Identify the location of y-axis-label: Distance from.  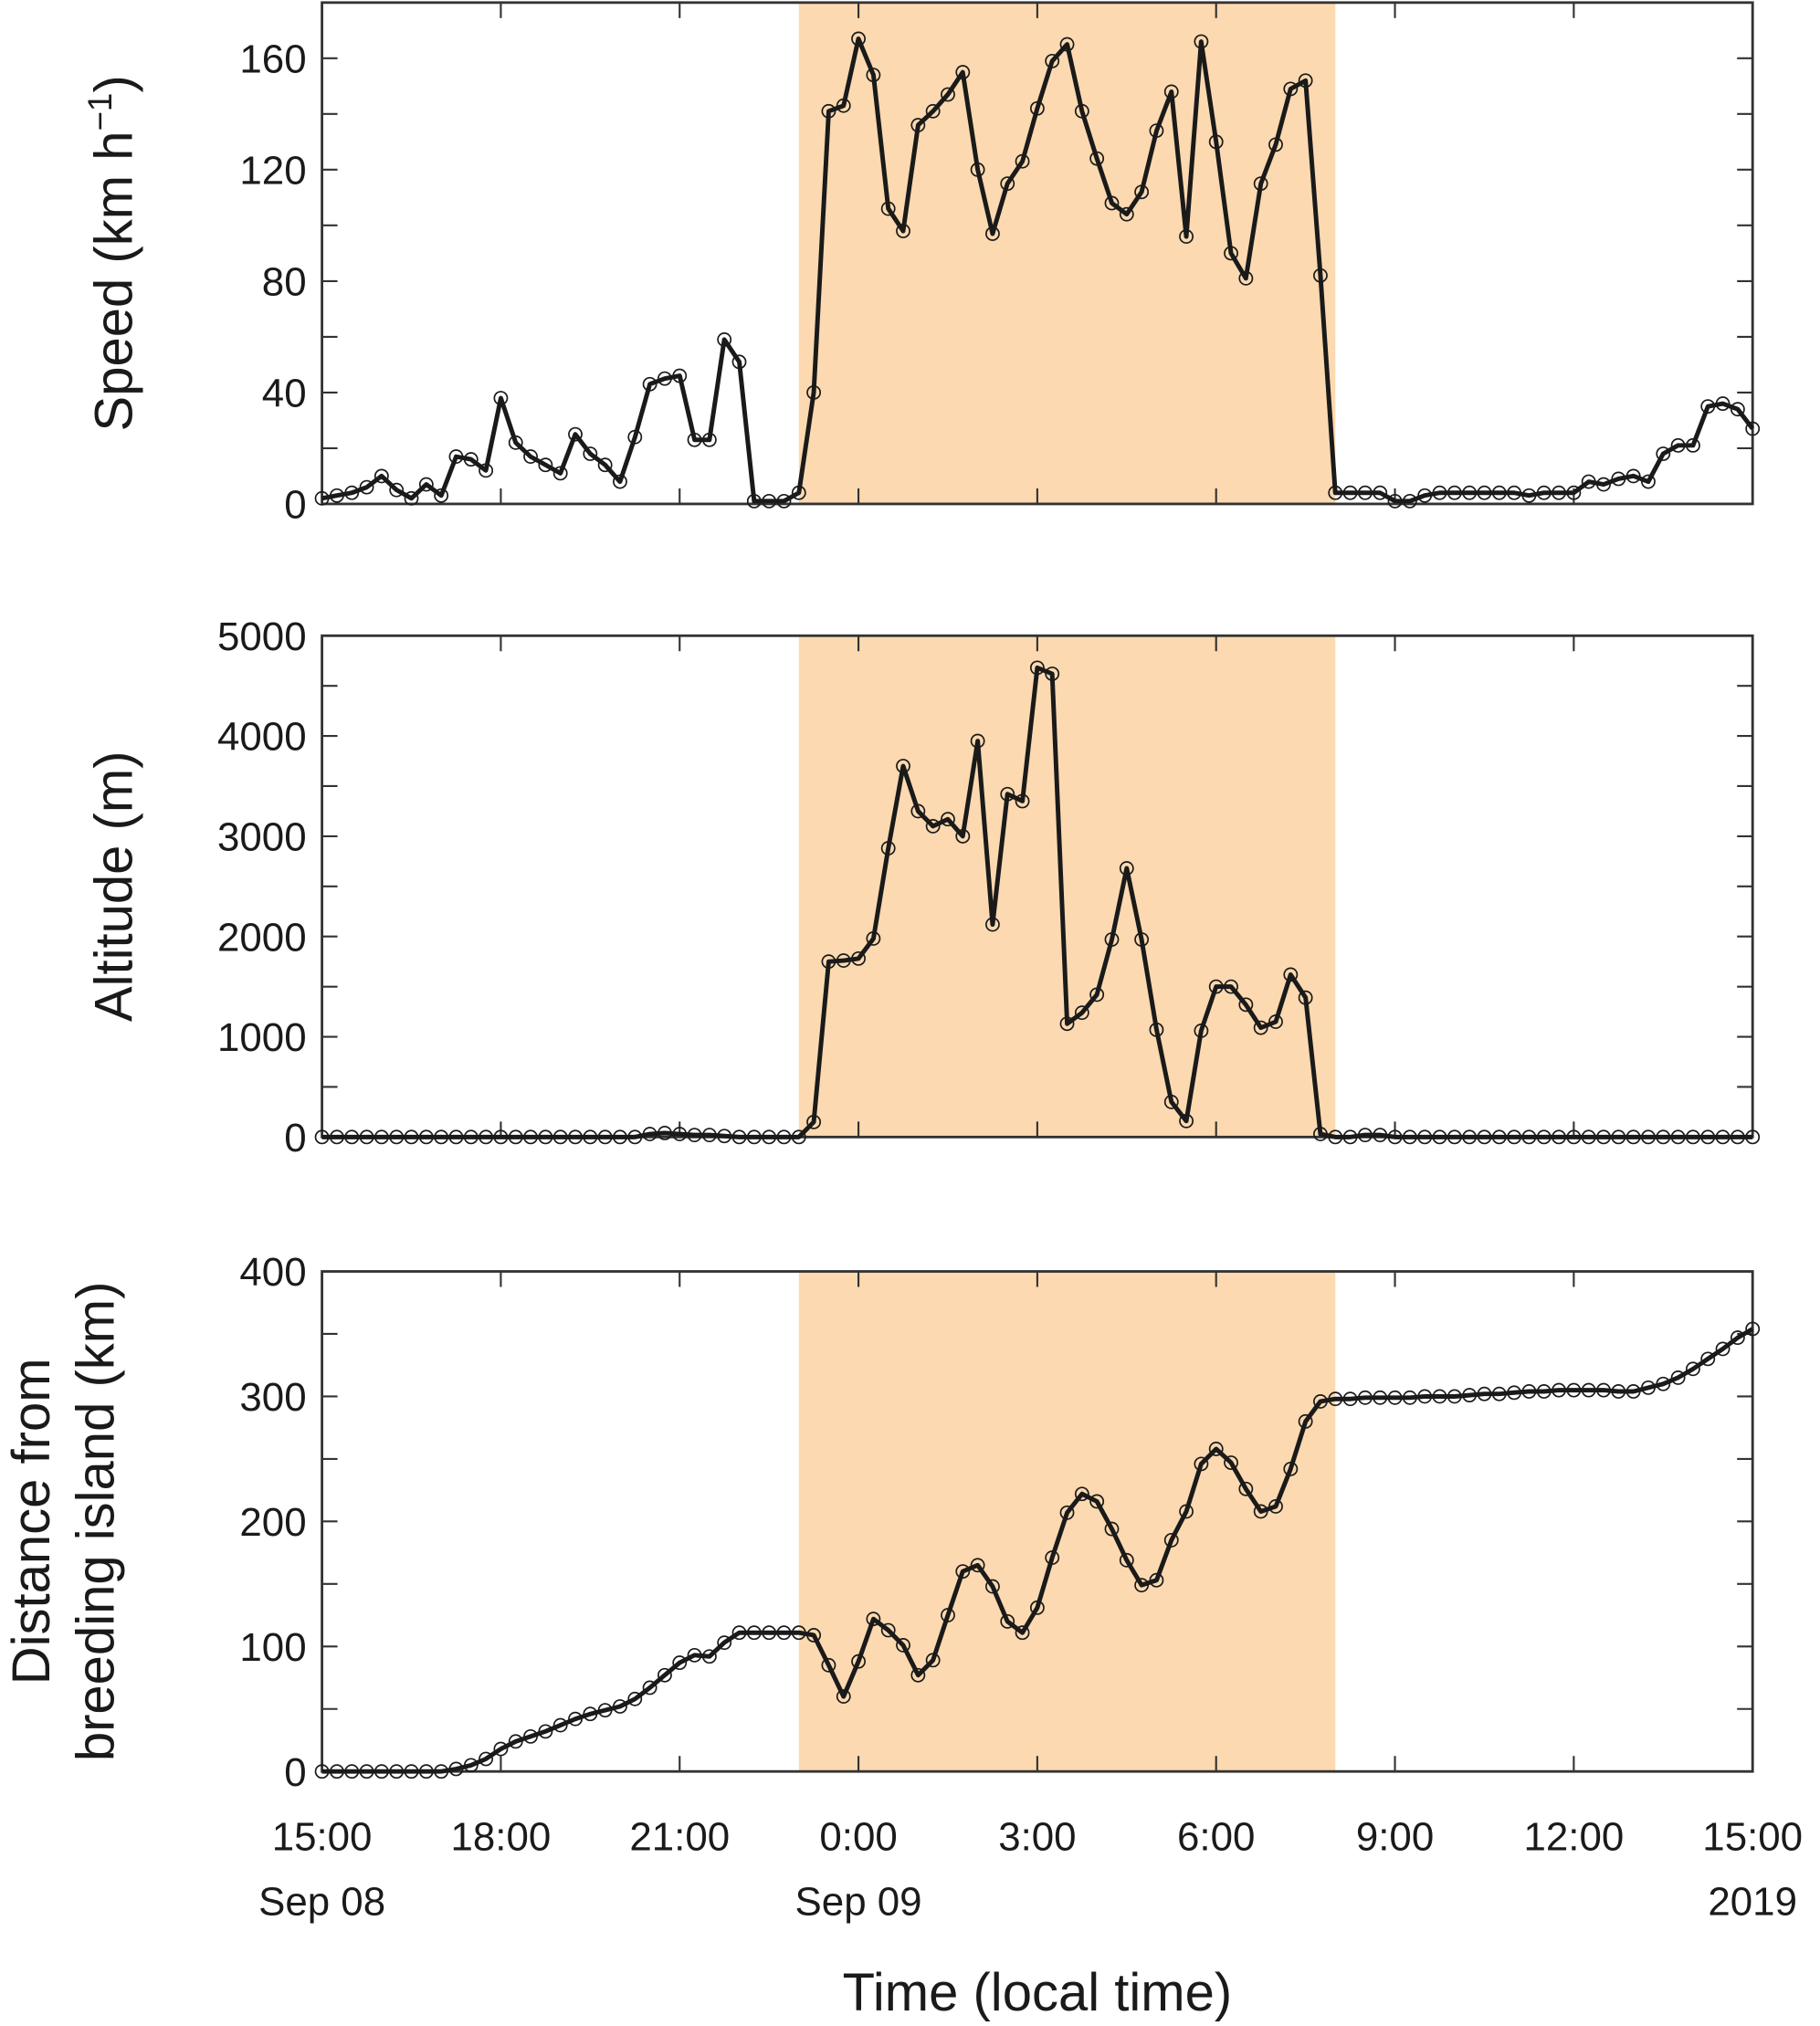
(32, 1521).